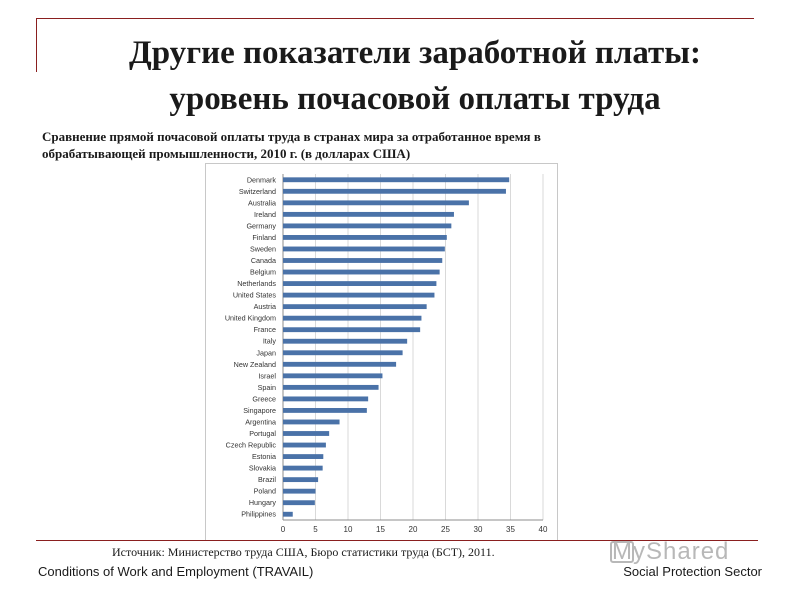 The image size is (800, 600). What do you see at coordinates (263, 248) in the screenshot?
I see `category-label-6: Sweden` at bounding box center [263, 248].